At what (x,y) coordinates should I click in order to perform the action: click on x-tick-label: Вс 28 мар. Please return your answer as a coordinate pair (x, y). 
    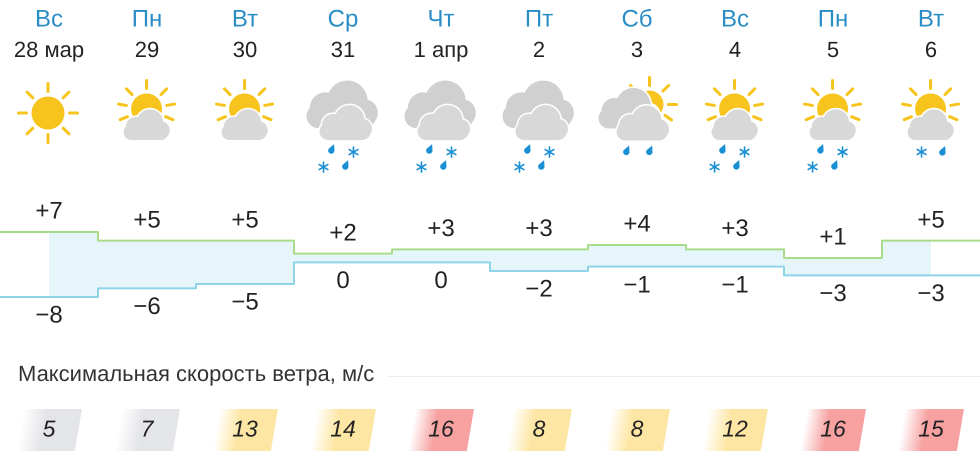
    Looking at the image, I should click on (49, 34).